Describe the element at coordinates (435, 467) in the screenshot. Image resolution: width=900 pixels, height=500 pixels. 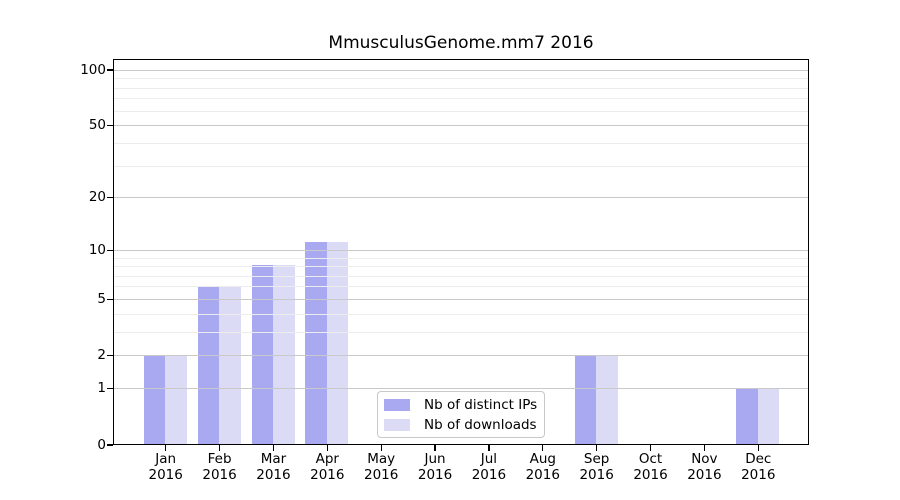
I see `x-tick-label: Jun 2016` at that location.